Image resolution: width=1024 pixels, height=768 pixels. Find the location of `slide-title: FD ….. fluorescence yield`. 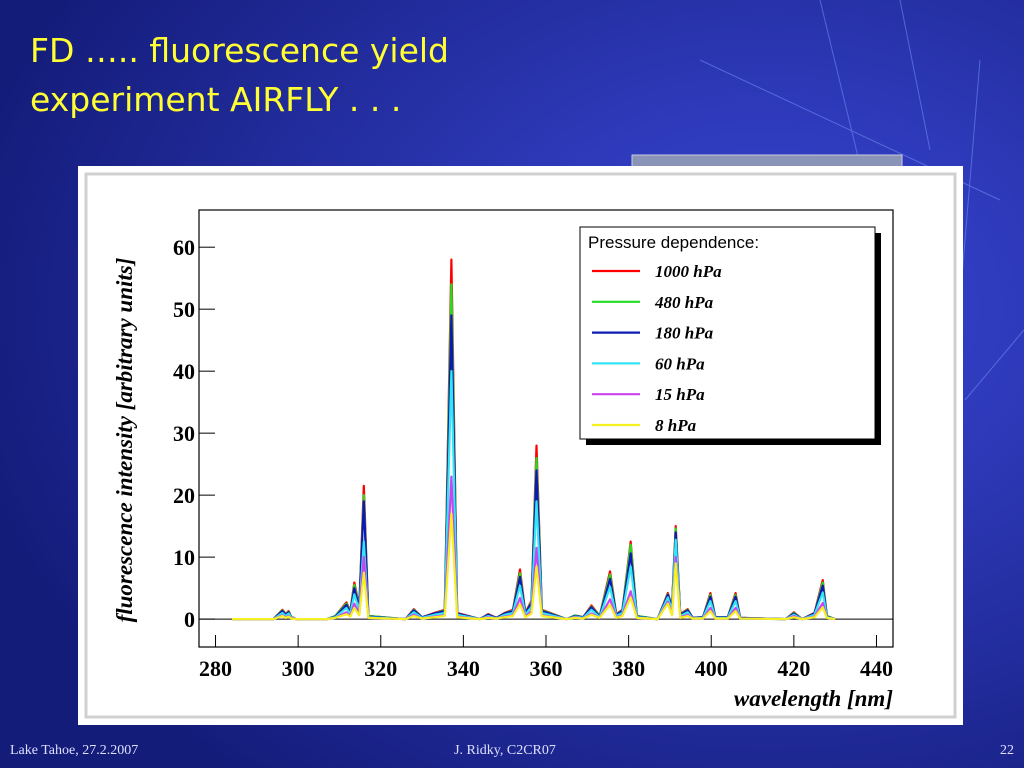

slide-title: FD ….. fluorescence yield is located at coordinates (239, 50).